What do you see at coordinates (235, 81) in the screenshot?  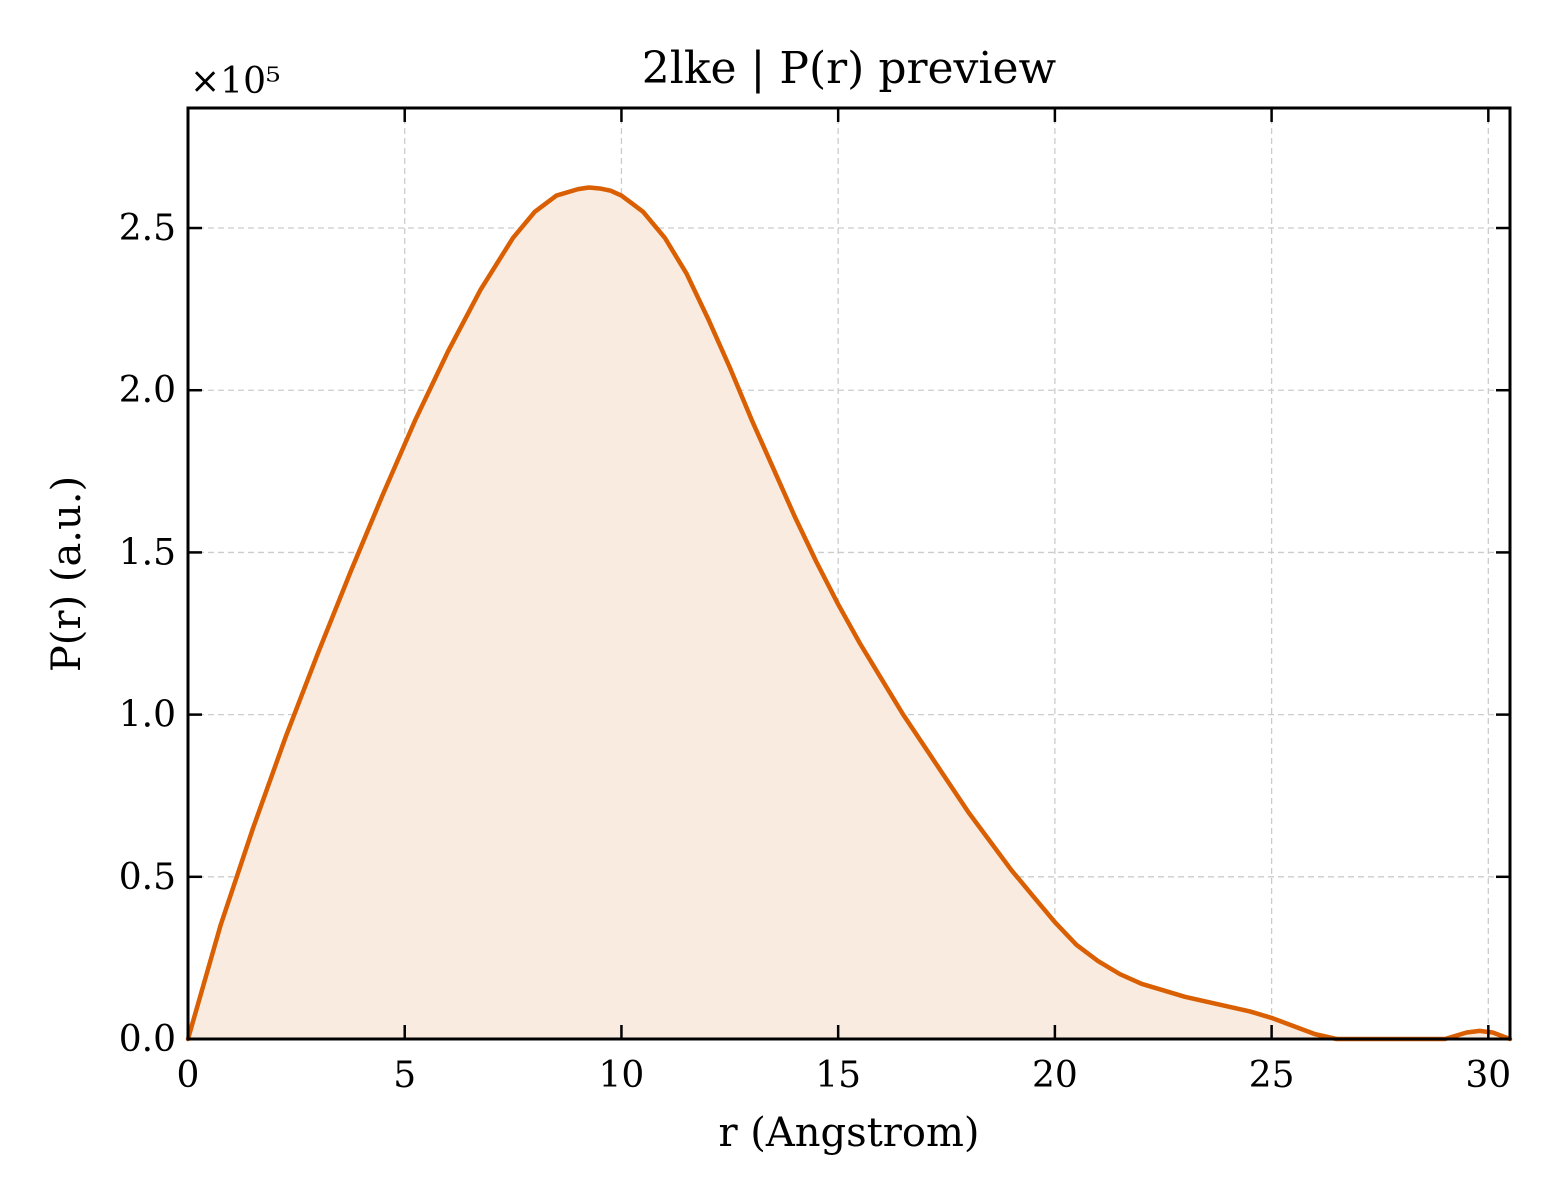 I see `y-axis-multiplier: ×10⁵` at bounding box center [235, 81].